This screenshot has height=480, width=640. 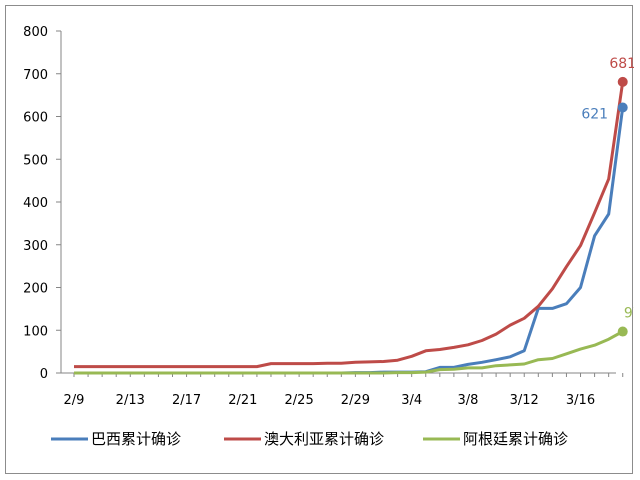 I want to click on legend: 巴西累计确诊 澳大利亚累计确诊 阿根廷累计确诊, so click(x=309, y=439).